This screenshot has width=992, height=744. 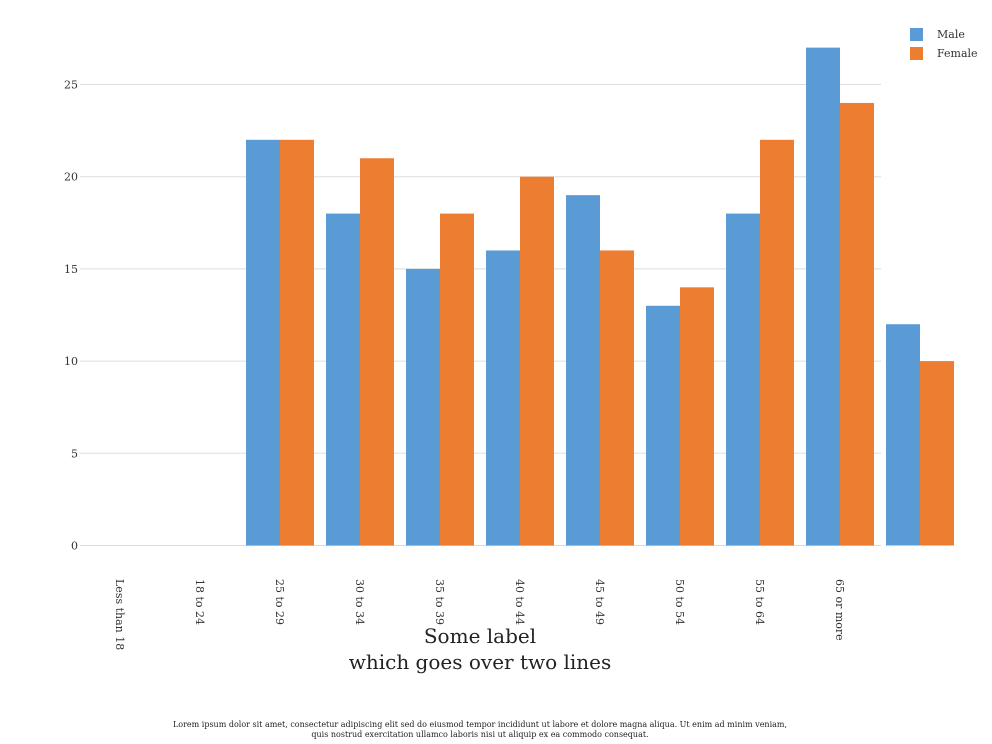 I want to click on legend-swatch-male, so click(x=916, y=34).